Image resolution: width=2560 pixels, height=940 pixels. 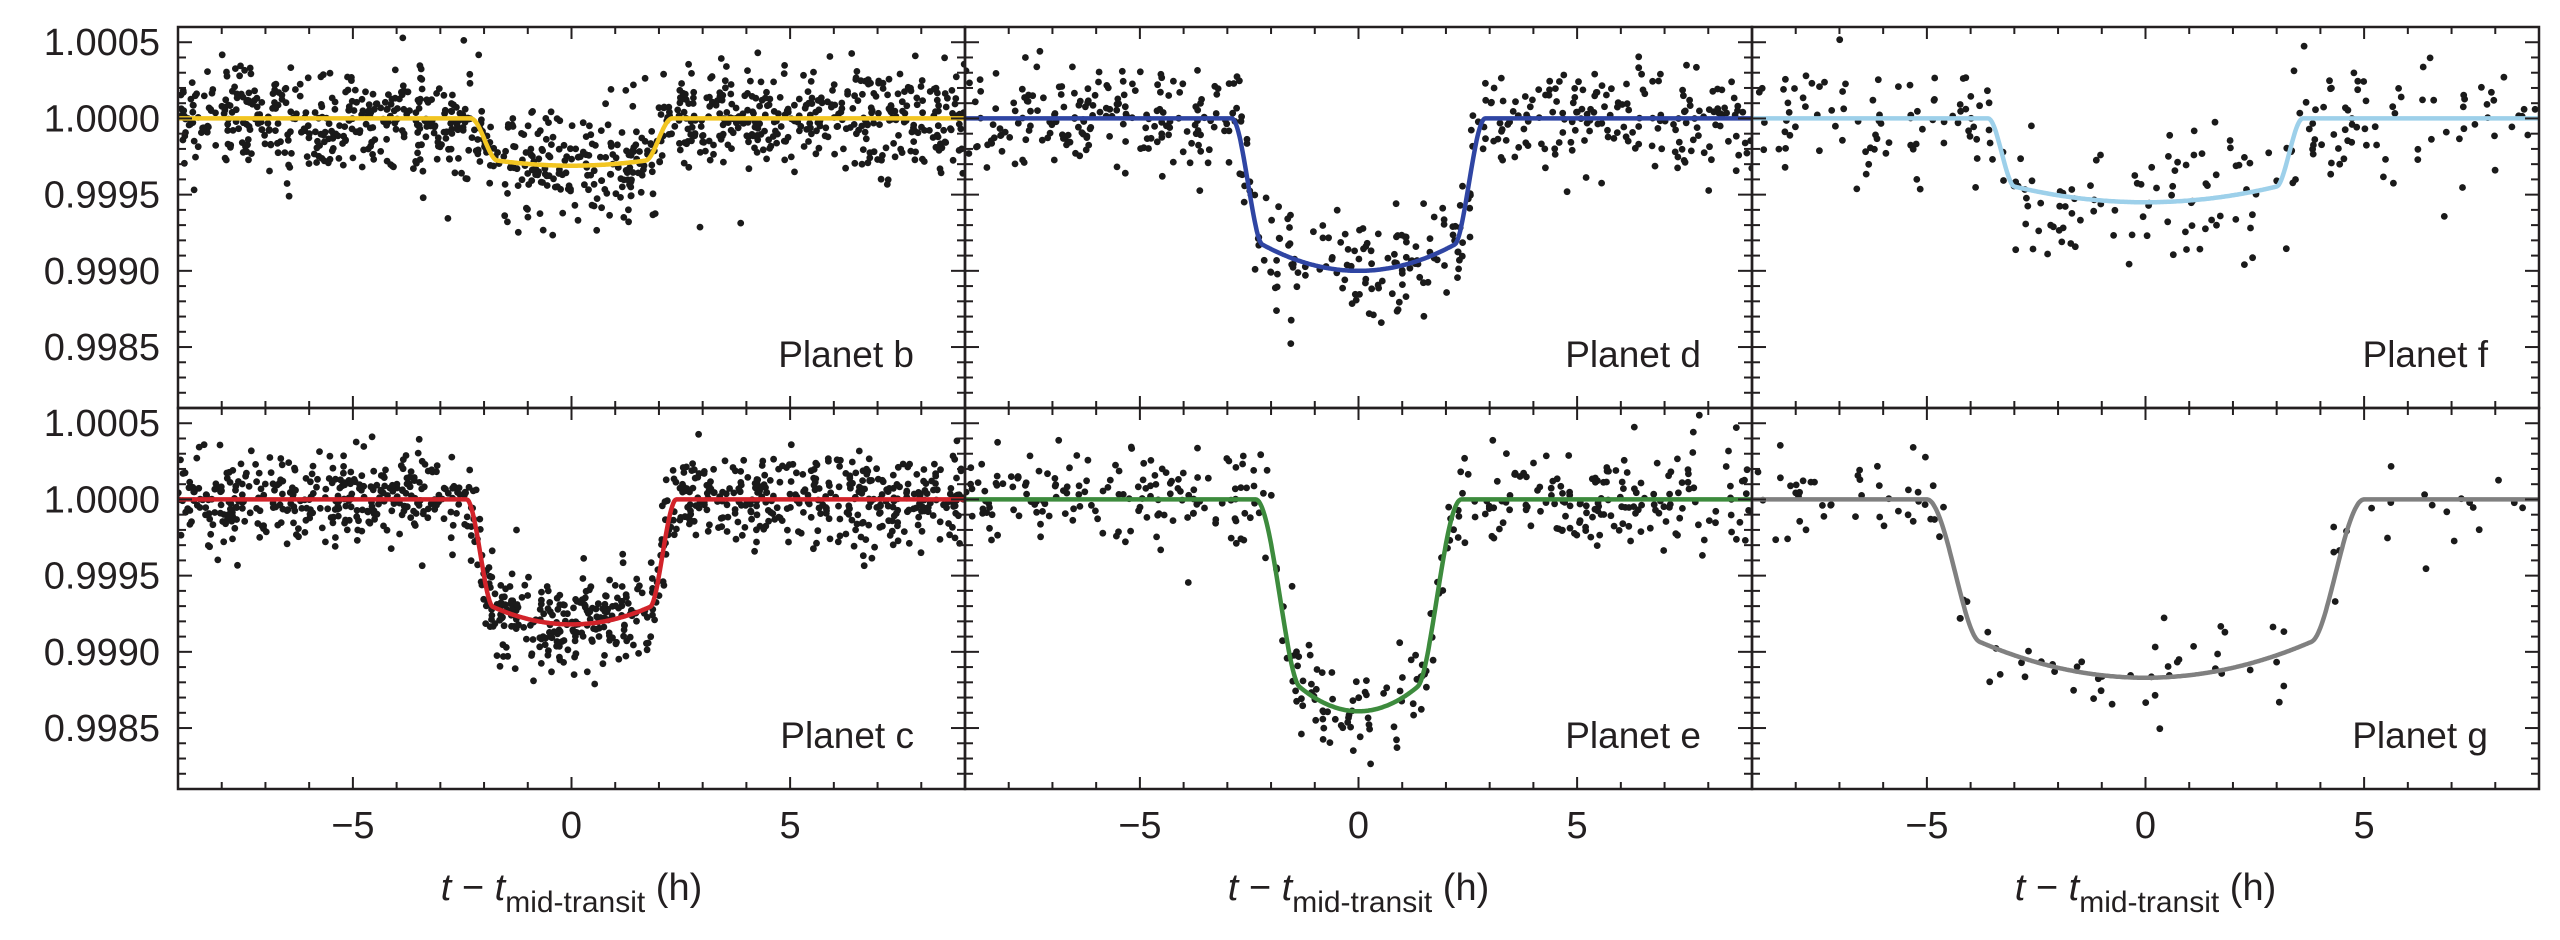 What do you see at coordinates (1358, 217) in the screenshot?
I see `panel-planet-d: Planet d` at bounding box center [1358, 217].